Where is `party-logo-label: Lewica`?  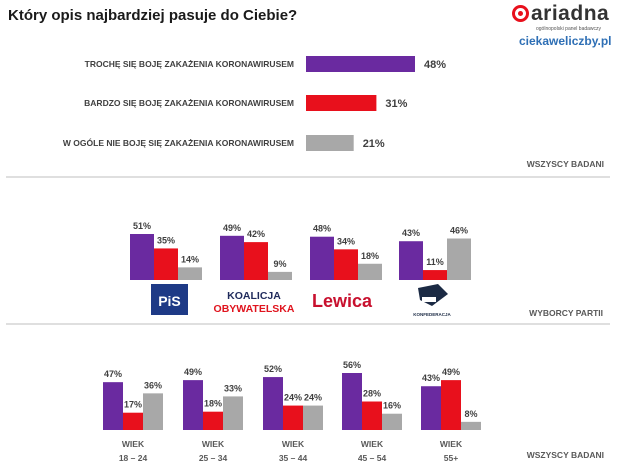
party-logo-label: Lewica is located at coordinates (342, 301).